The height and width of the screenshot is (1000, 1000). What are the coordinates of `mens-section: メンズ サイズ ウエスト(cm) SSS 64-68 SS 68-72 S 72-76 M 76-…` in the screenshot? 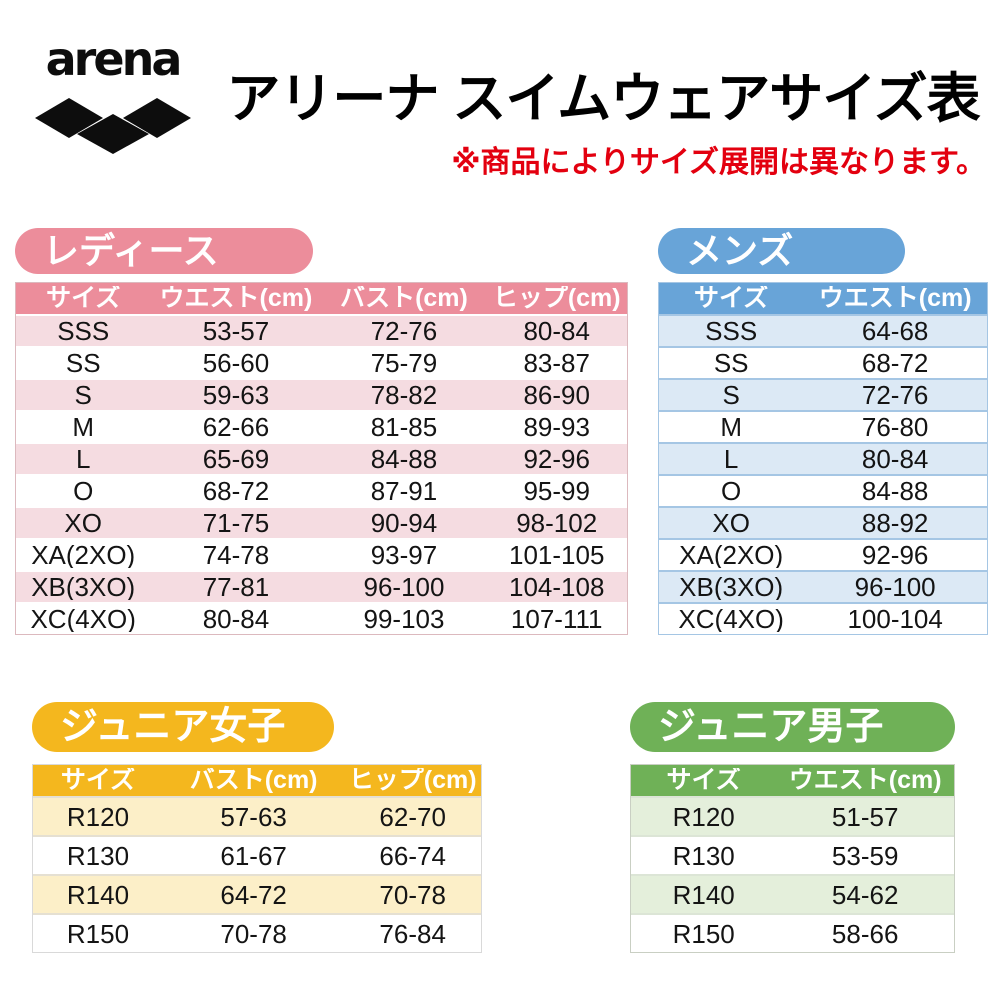 It's located at (823, 431).